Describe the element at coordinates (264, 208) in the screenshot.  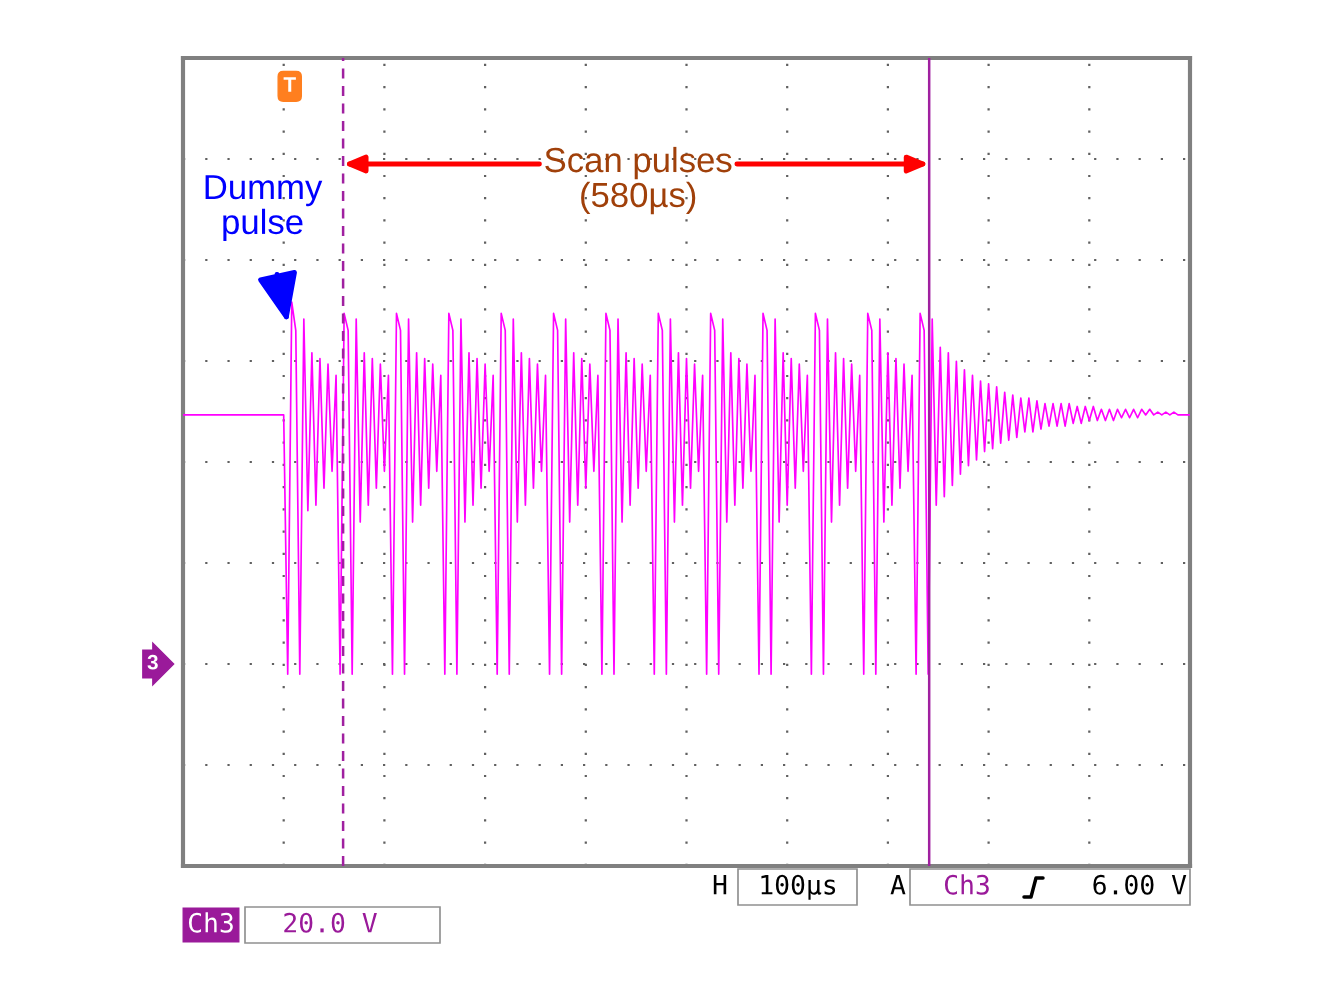
I see `text: Dummy pulse` at that location.